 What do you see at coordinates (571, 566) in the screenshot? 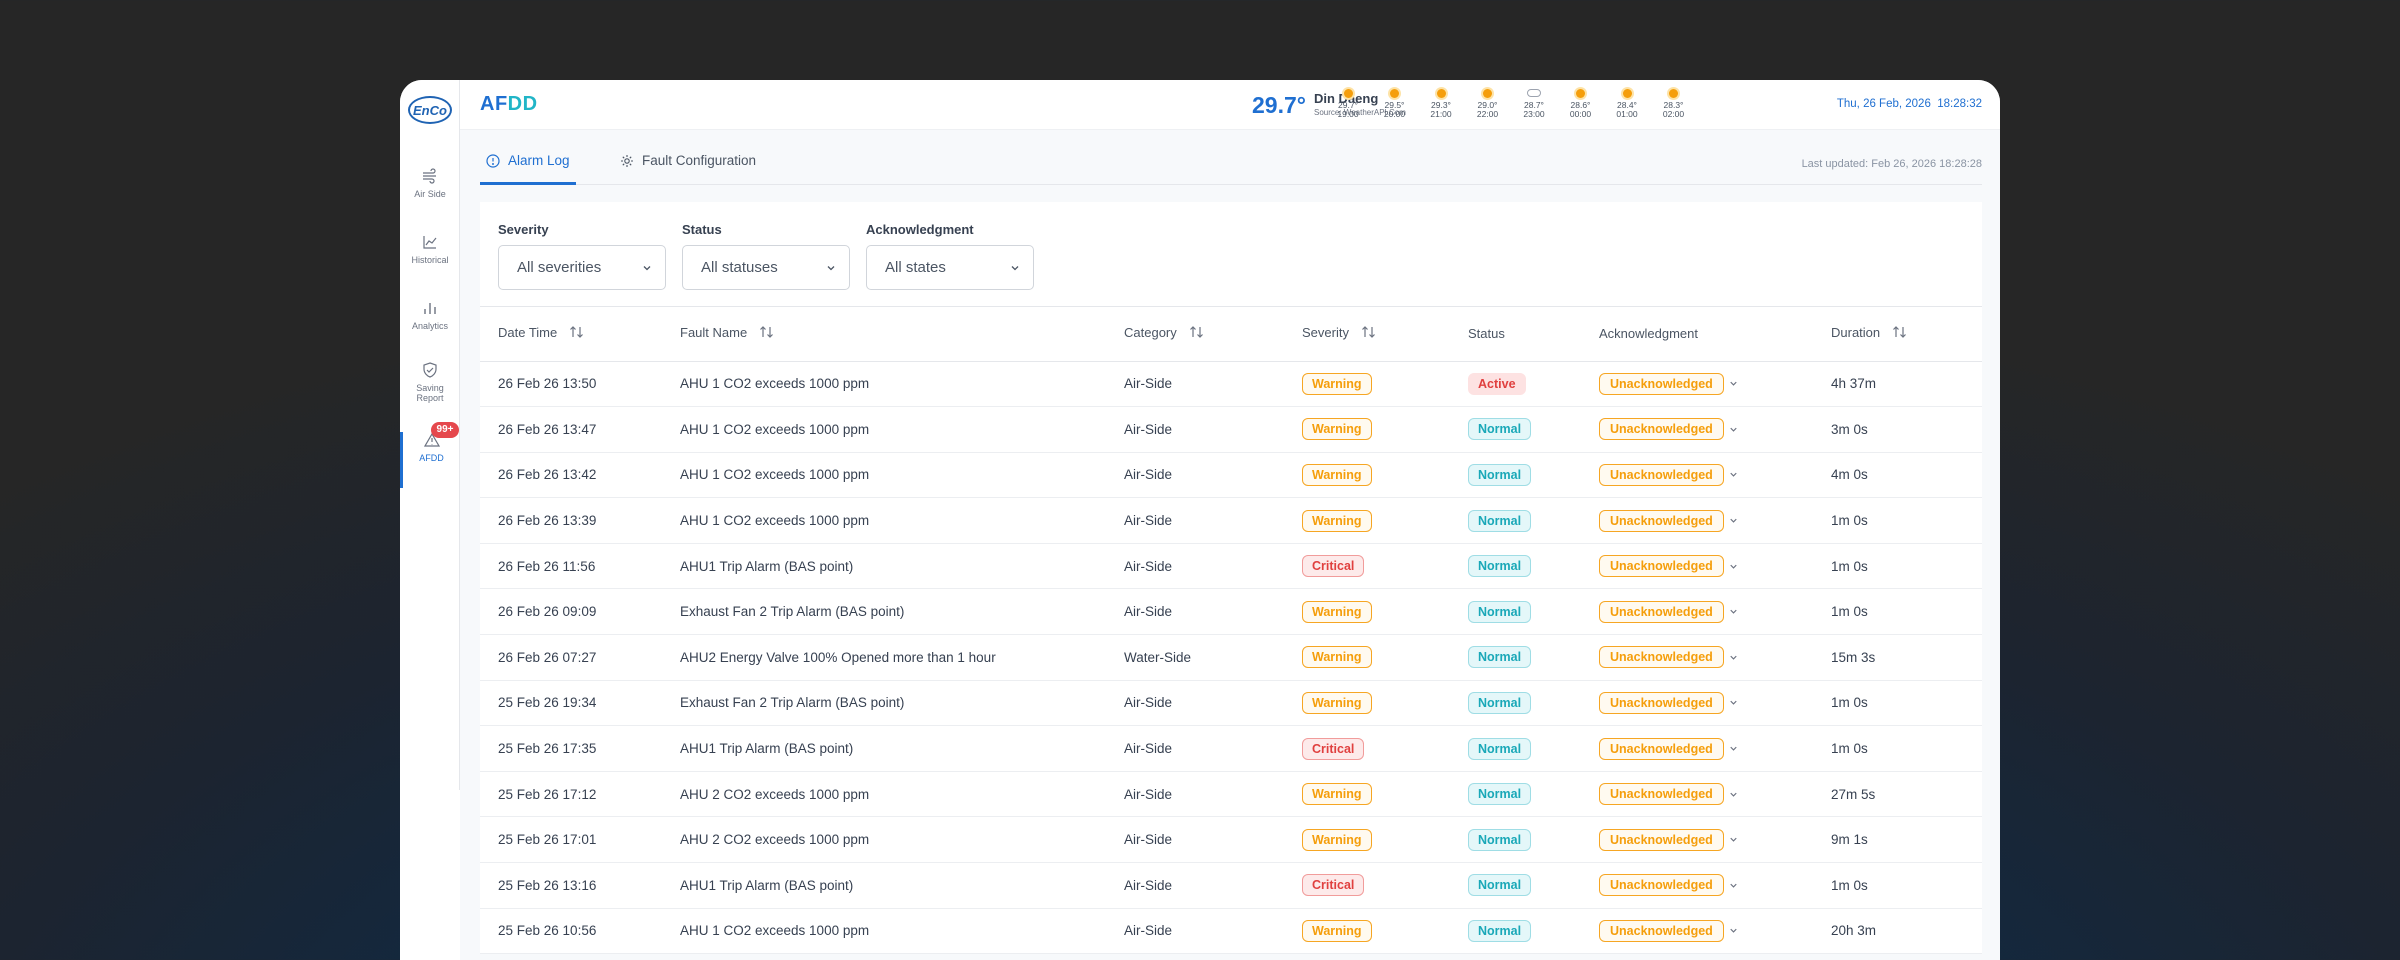
I see `cell-datetime: 26 Feb 26 11:56` at bounding box center [571, 566].